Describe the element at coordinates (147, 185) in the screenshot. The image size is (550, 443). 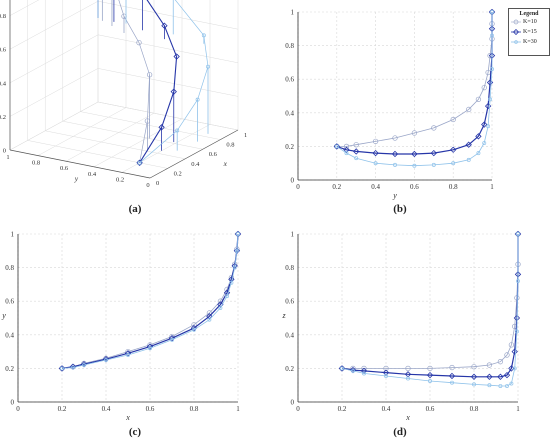
I see `y-tick-label: 0` at that location.